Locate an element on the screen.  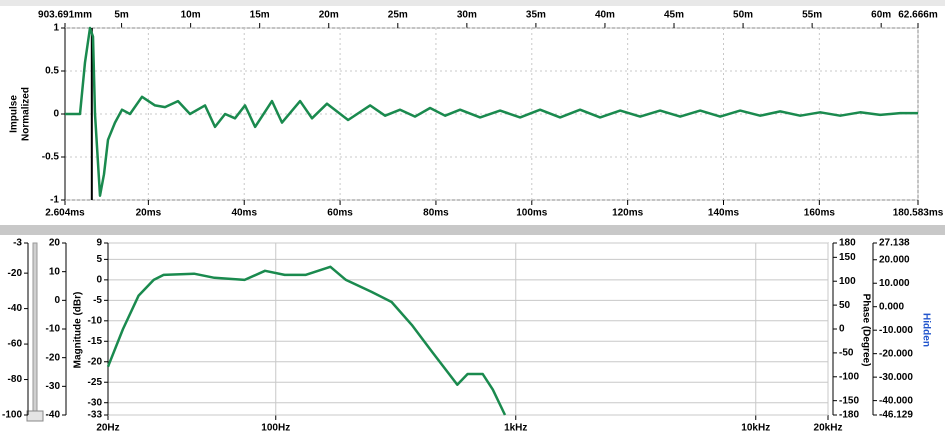
x-tick-label: 20ms is located at coordinates (149, 213).